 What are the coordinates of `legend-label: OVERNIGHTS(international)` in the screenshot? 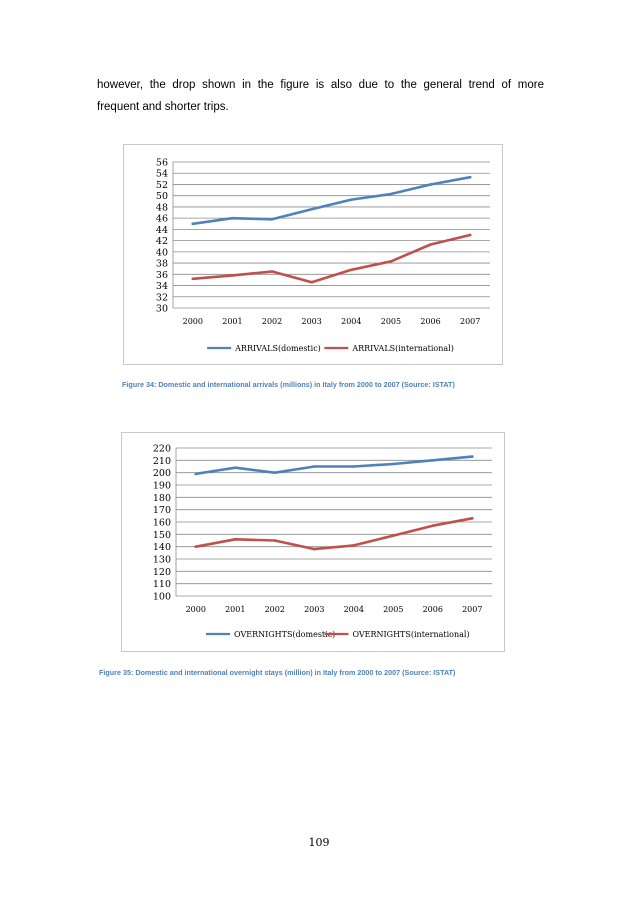 It's located at (410, 634).